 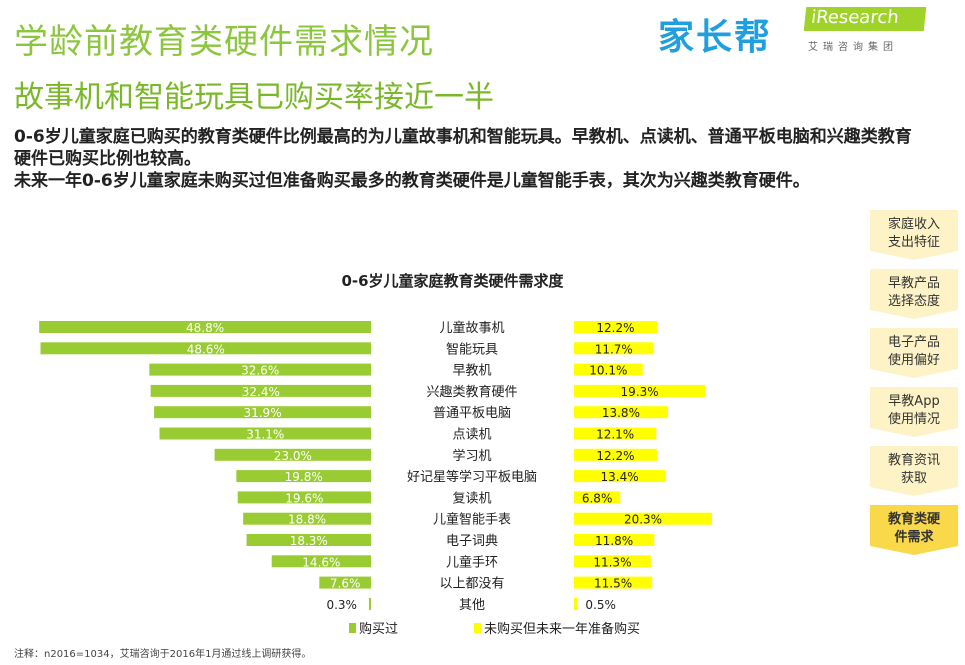 I want to click on data-label: 23.0%, so click(x=293, y=456).